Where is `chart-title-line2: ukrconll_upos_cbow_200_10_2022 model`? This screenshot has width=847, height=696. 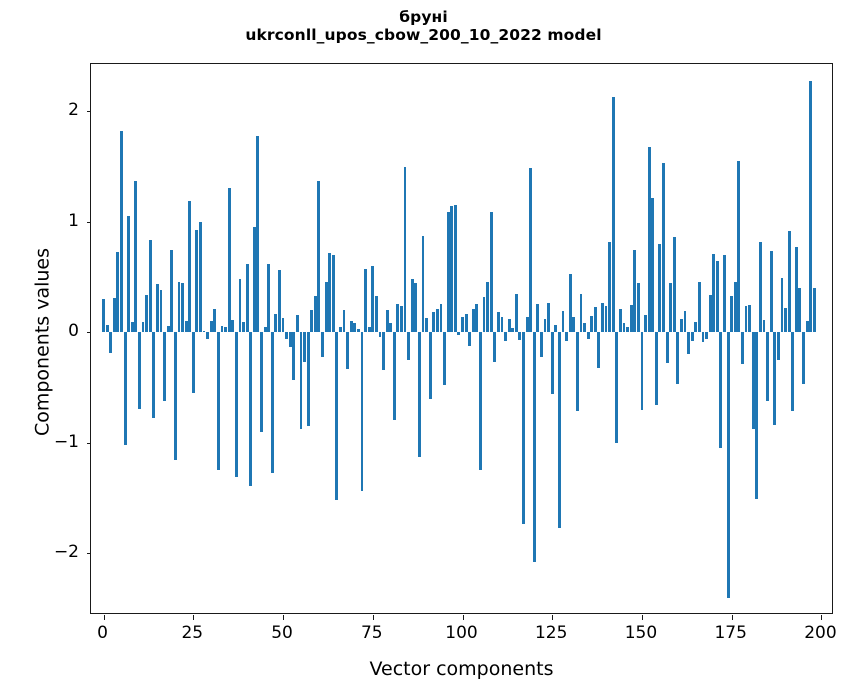
chart-title-line2: ukrconll_upos_cbow_200_10_2022 model is located at coordinates (423, 35).